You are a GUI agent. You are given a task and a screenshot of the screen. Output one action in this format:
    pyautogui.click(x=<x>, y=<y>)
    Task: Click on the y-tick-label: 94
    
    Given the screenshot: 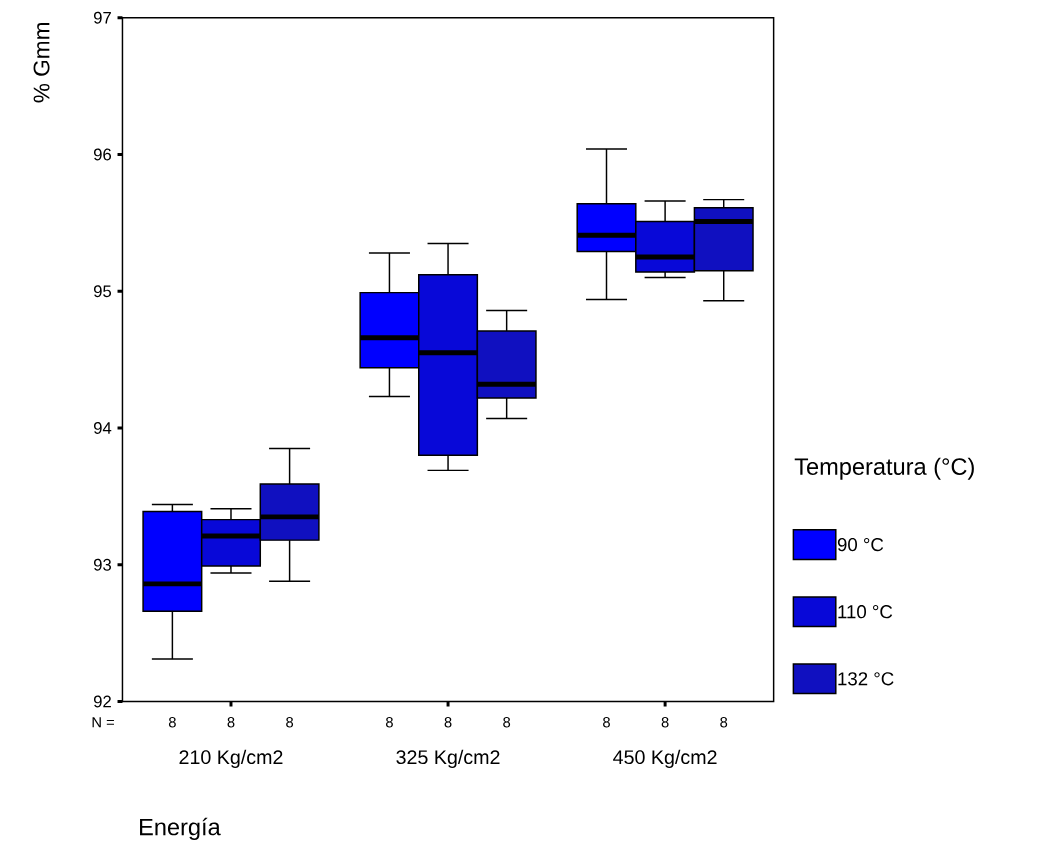 What is the action you would take?
    pyautogui.click(x=102, y=427)
    